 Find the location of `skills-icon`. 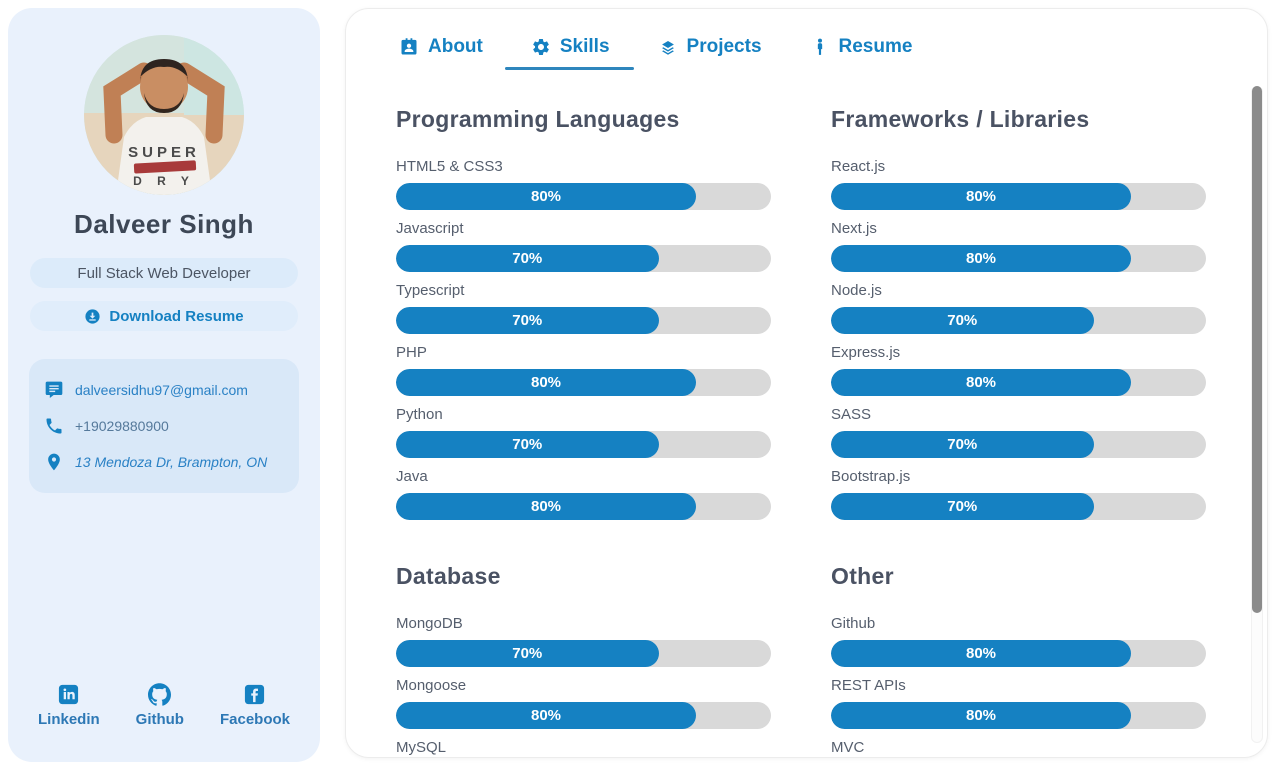

skills-icon is located at coordinates (541, 47).